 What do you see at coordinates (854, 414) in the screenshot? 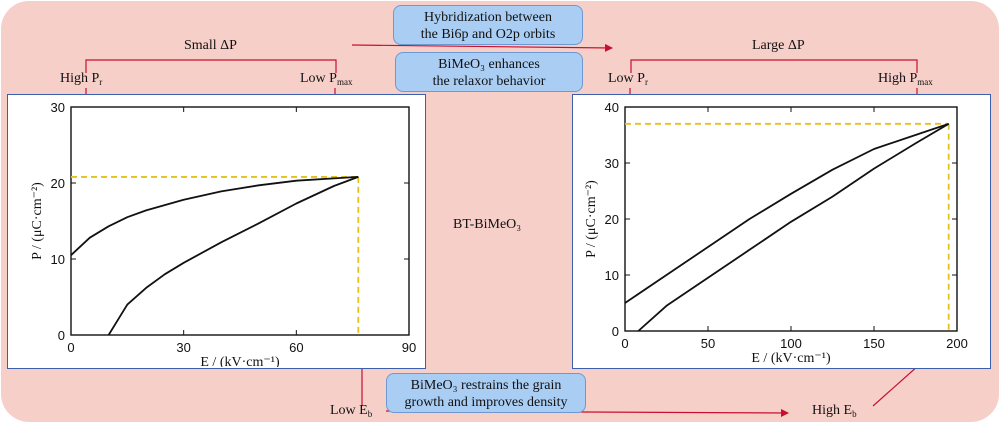
I see `high-eb-sub: b` at bounding box center [854, 414].